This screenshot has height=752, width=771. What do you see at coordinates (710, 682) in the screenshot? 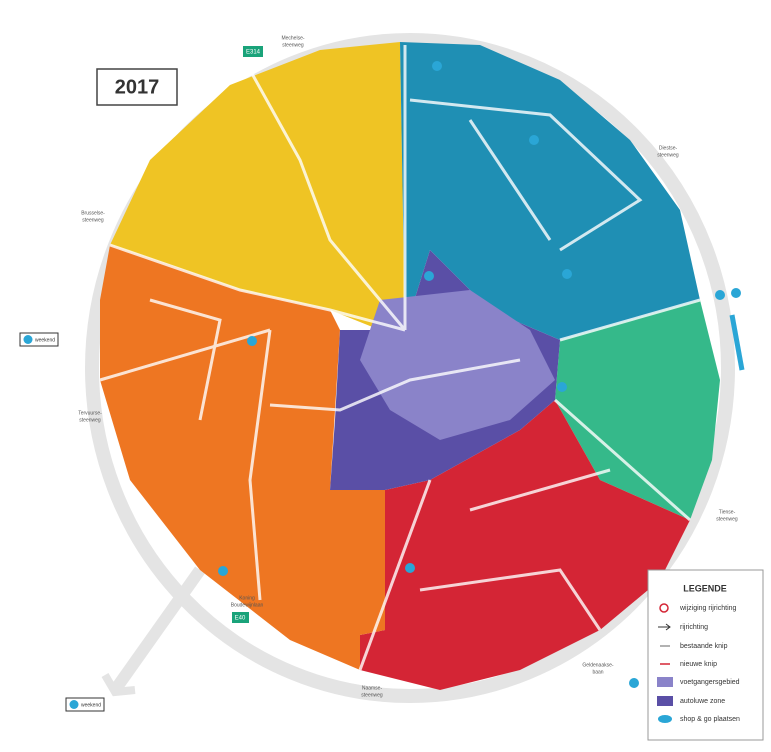
I see `legend-label: voetgangersgebied` at bounding box center [710, 682].